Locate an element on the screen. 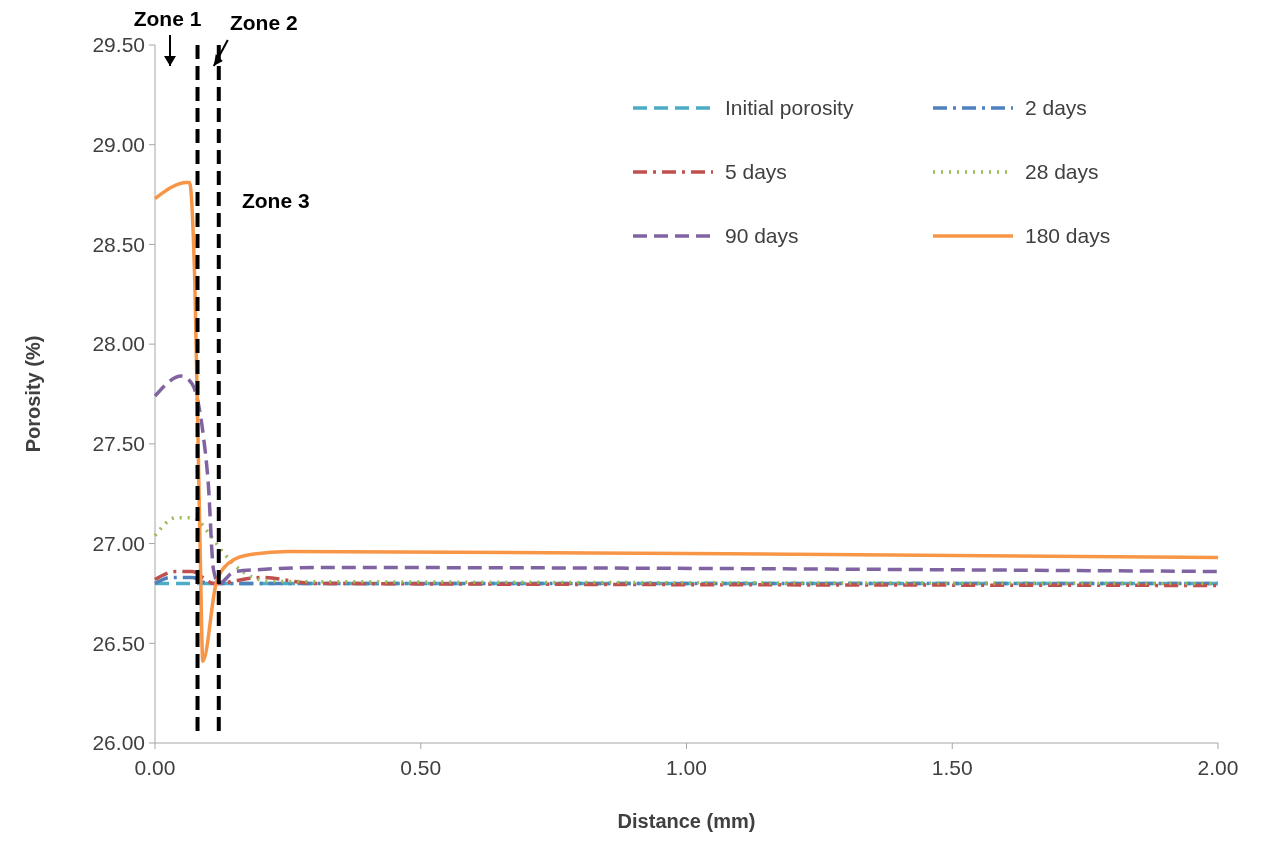  y-tick-label: 29.00 is located at coordinates (118, 145).